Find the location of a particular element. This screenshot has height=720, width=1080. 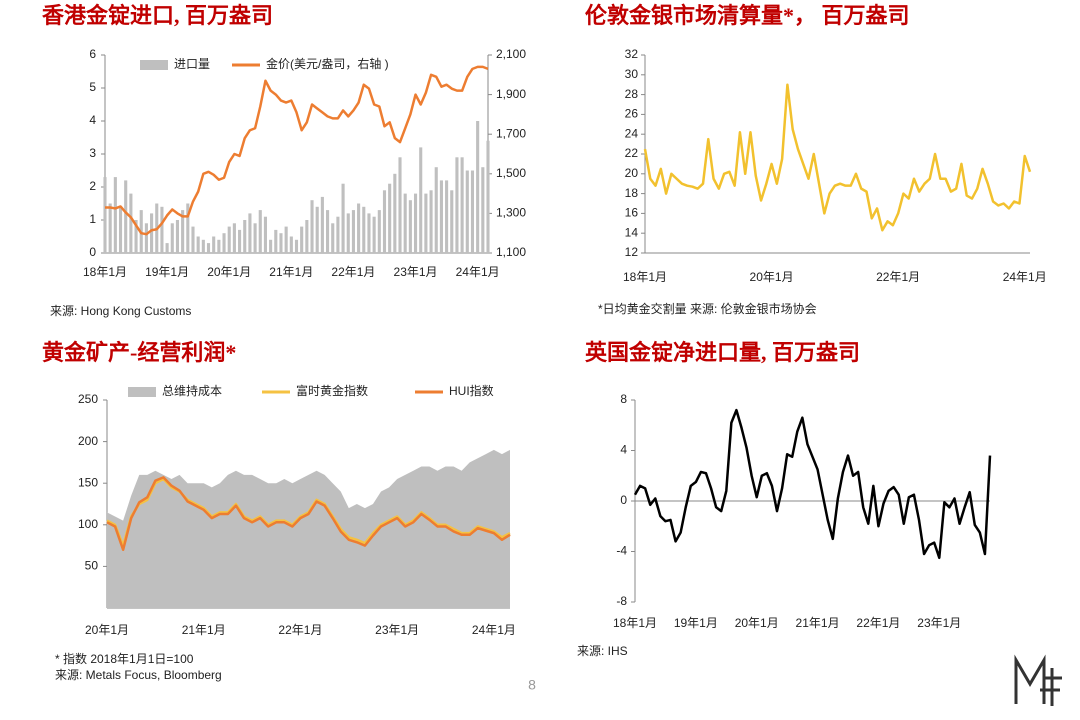

y2-tick-label: 1,300 is located at coordinates (511, 213).